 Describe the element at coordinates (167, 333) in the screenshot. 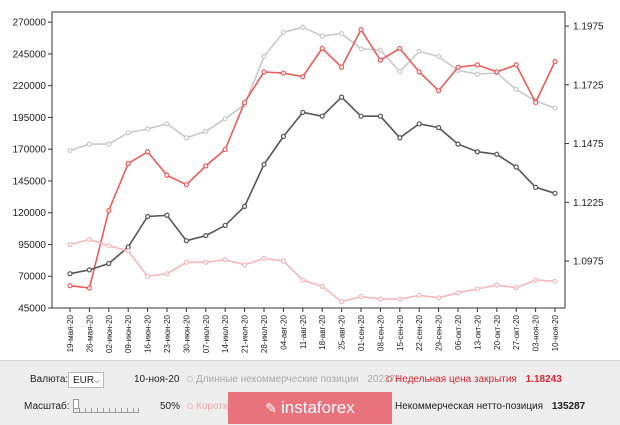

I see `x-tick-label: 23-июн-20` at that location.